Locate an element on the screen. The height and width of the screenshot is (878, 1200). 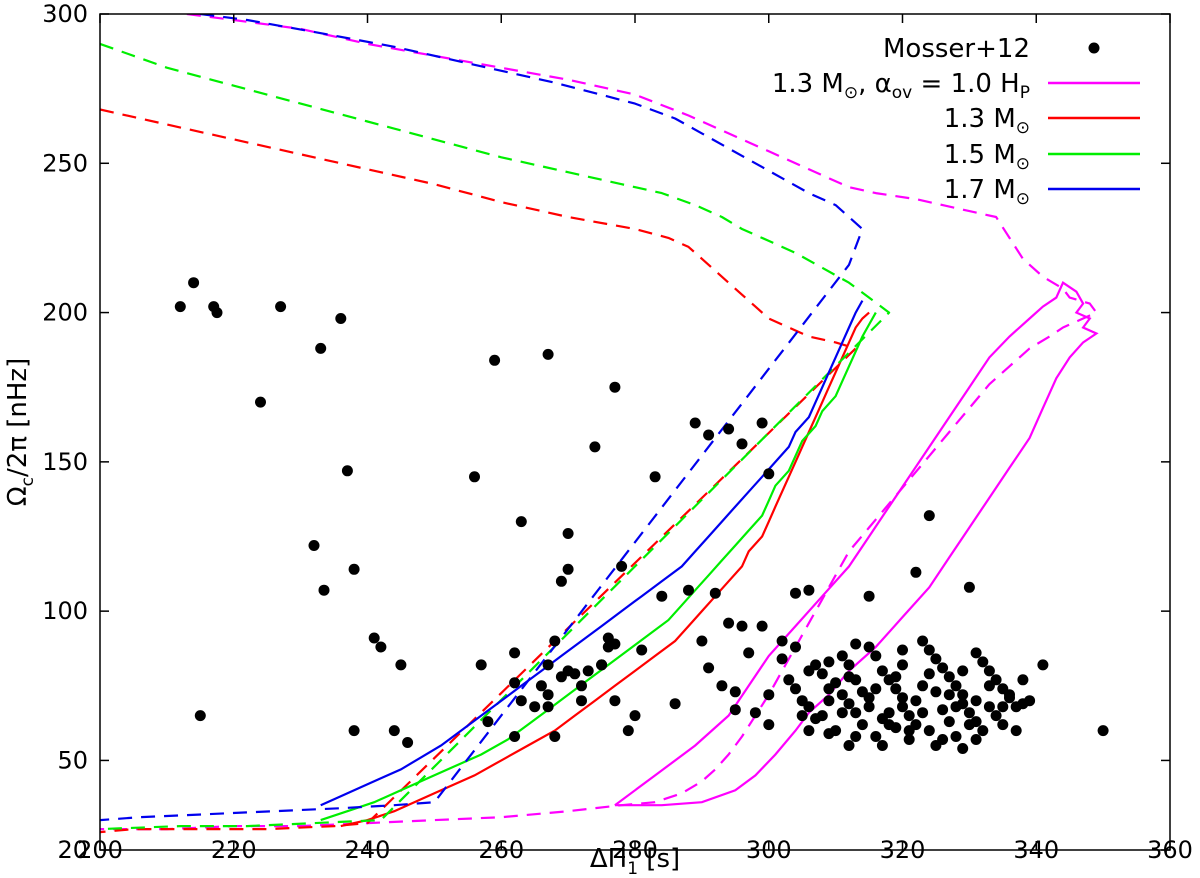
x-tick-label: 260 is located at coordinates (501, 850).